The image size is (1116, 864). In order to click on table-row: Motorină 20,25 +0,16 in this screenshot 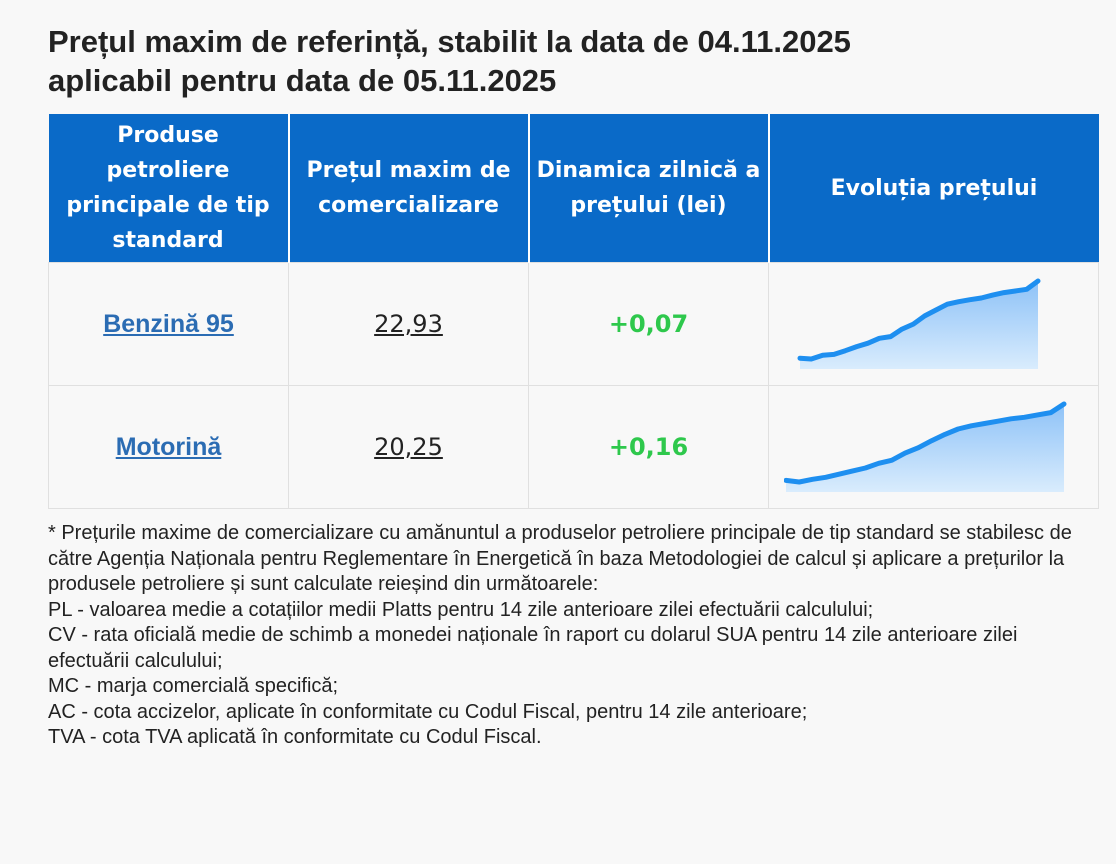, I will do `click(573, 447)`.